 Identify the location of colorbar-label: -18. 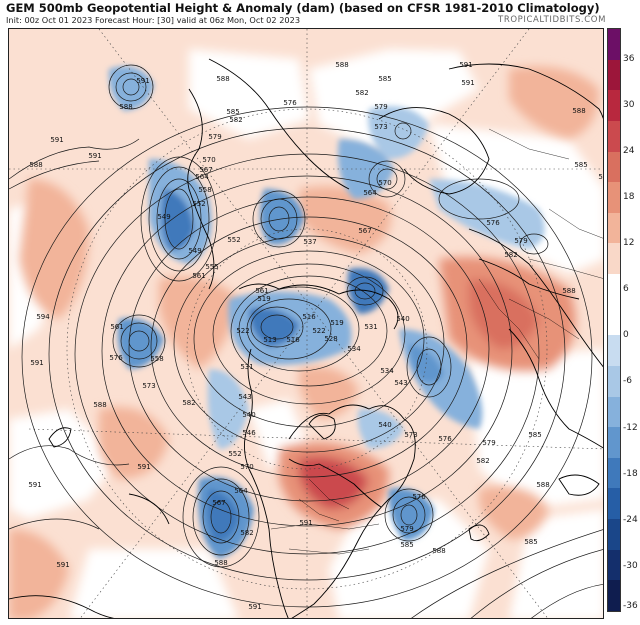
(630, 473).